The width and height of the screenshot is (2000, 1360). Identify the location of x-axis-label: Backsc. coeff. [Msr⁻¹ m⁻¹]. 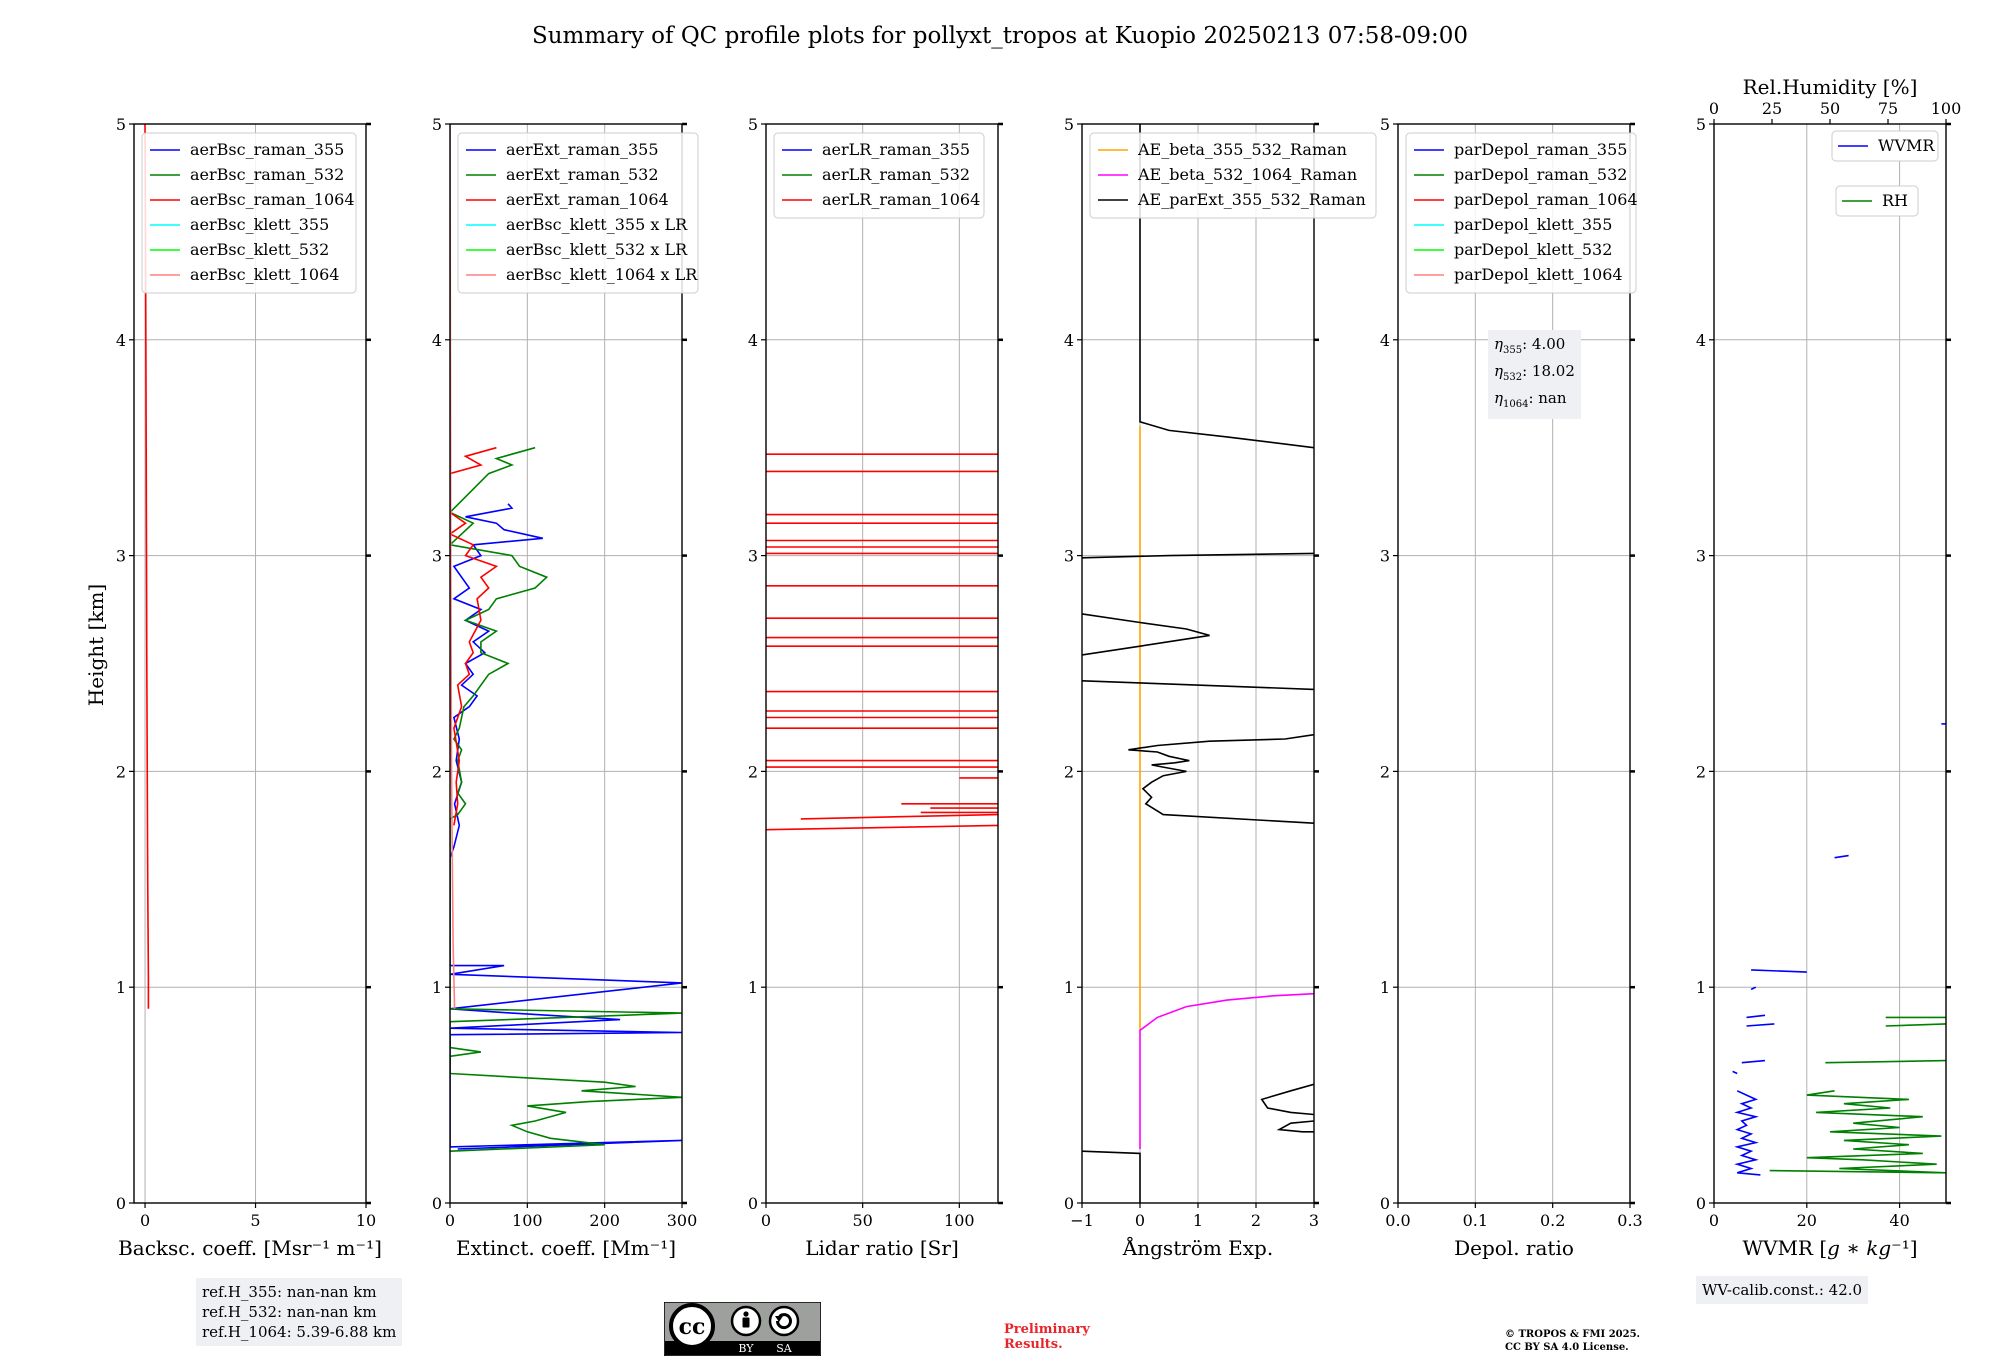
(250, 1248).